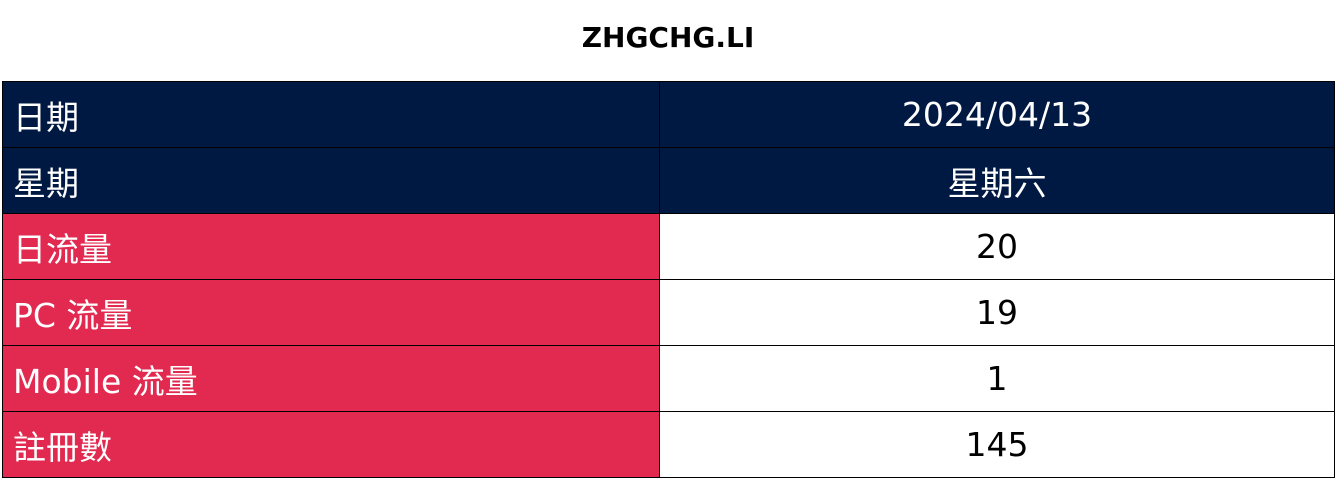 This screenshot has height=497, width=1339. I want to click on row-label-registrations: 註冊數, so click(331, 444).